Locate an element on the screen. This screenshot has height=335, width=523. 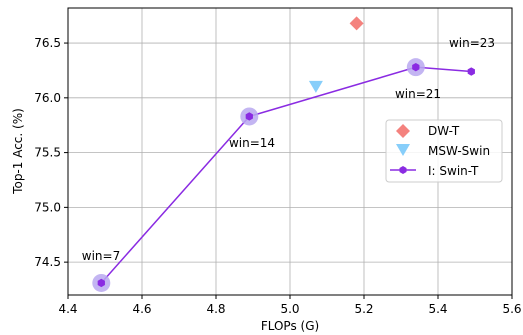
x-tick-label: 5.6 is located at coordinates (511, 309).